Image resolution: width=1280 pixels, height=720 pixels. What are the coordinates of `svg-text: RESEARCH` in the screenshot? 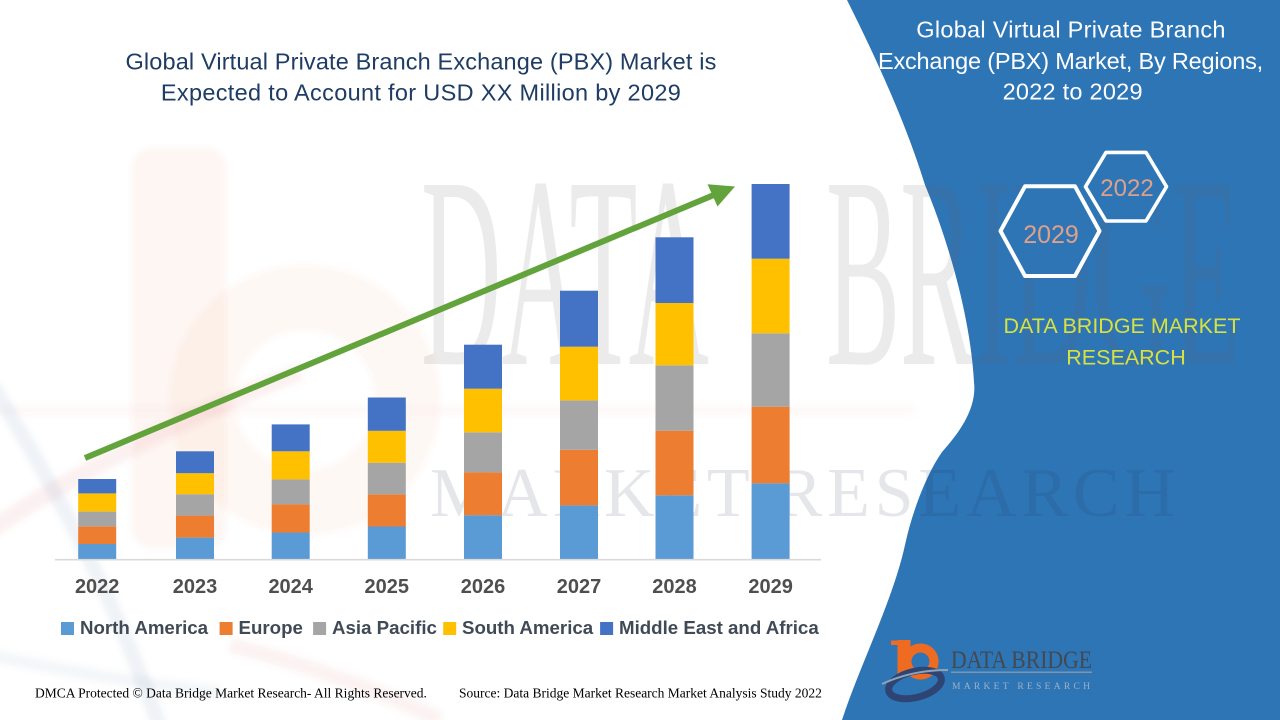 It's located at (1125, 358).